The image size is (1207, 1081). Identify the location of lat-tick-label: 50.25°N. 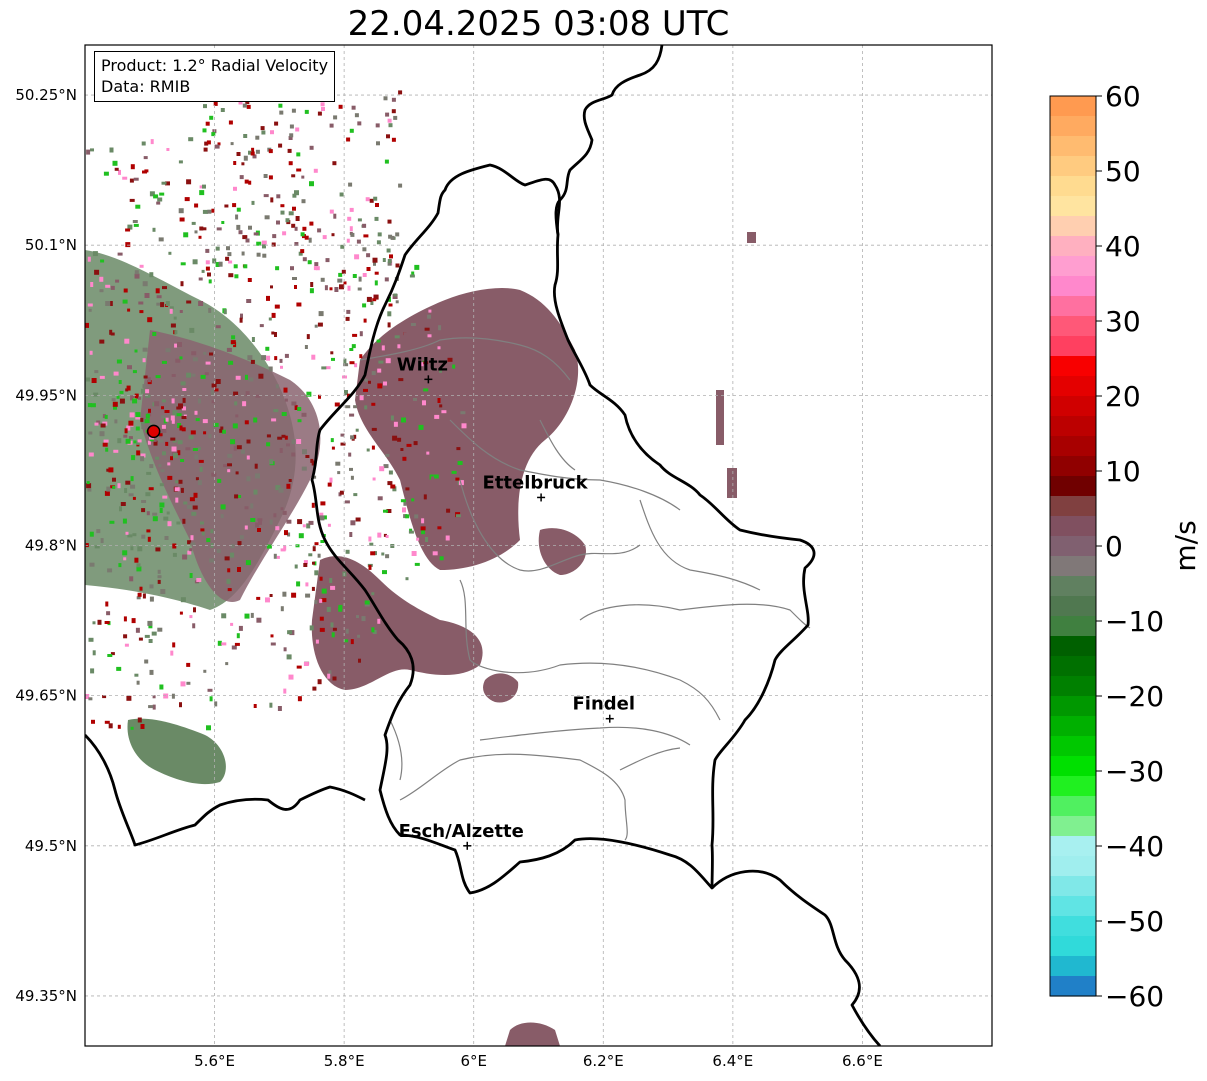
(46, 95).